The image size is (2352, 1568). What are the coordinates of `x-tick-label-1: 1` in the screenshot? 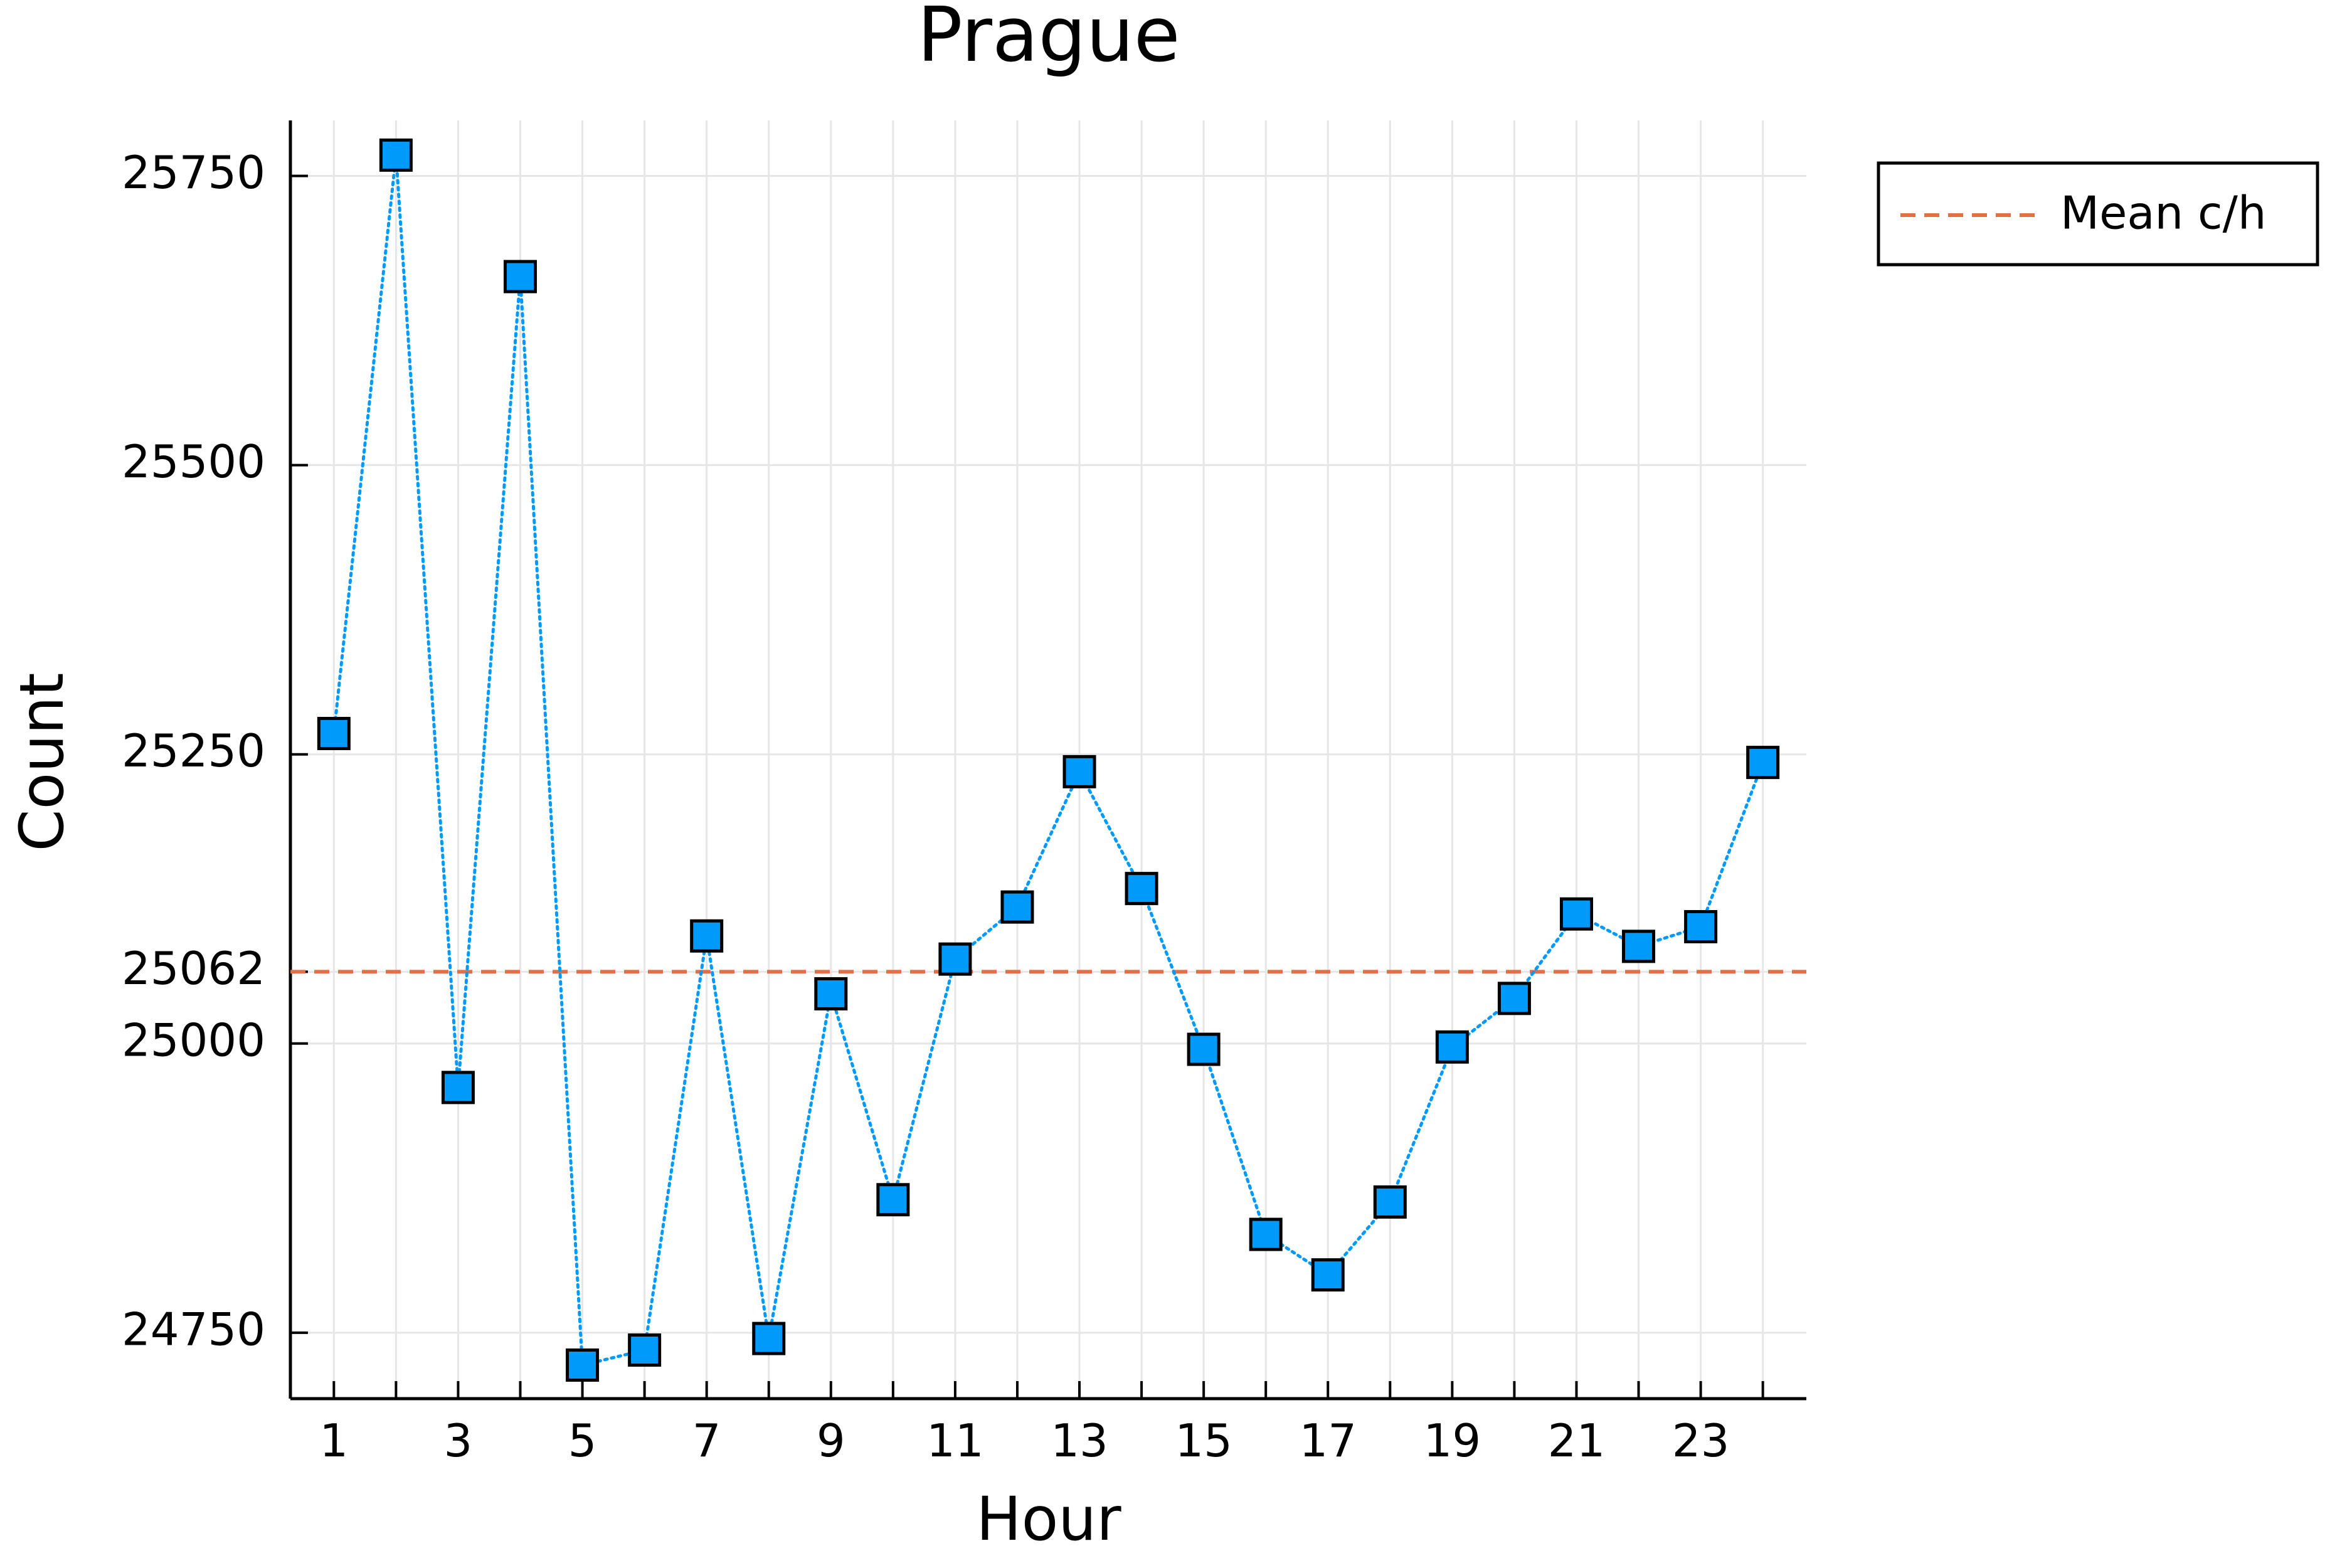 It's located at (333, 1441).